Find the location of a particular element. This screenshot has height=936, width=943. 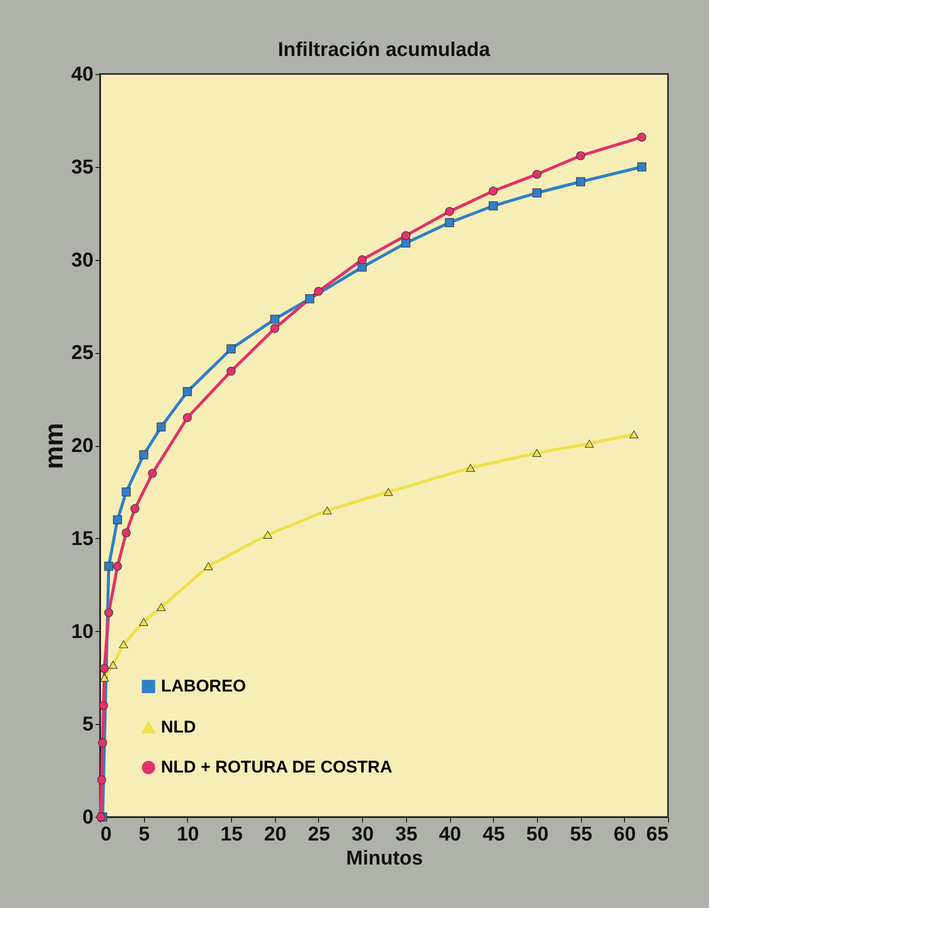

y-tick-label: 5 is located at coordinates (88, 725).